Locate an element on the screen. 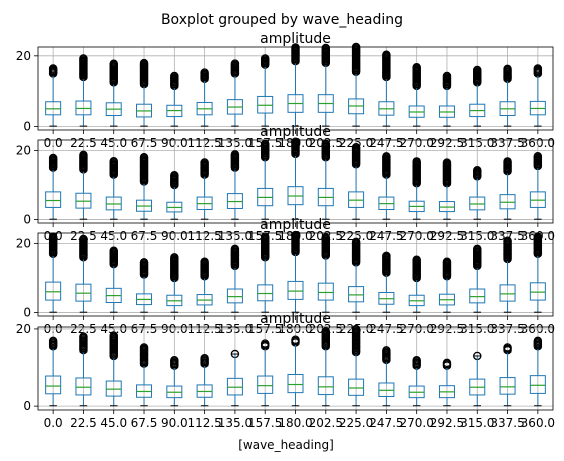 This screenshot has width=564, height=461. x-tick-label: 337.5 is located at coordinates (507, 423).